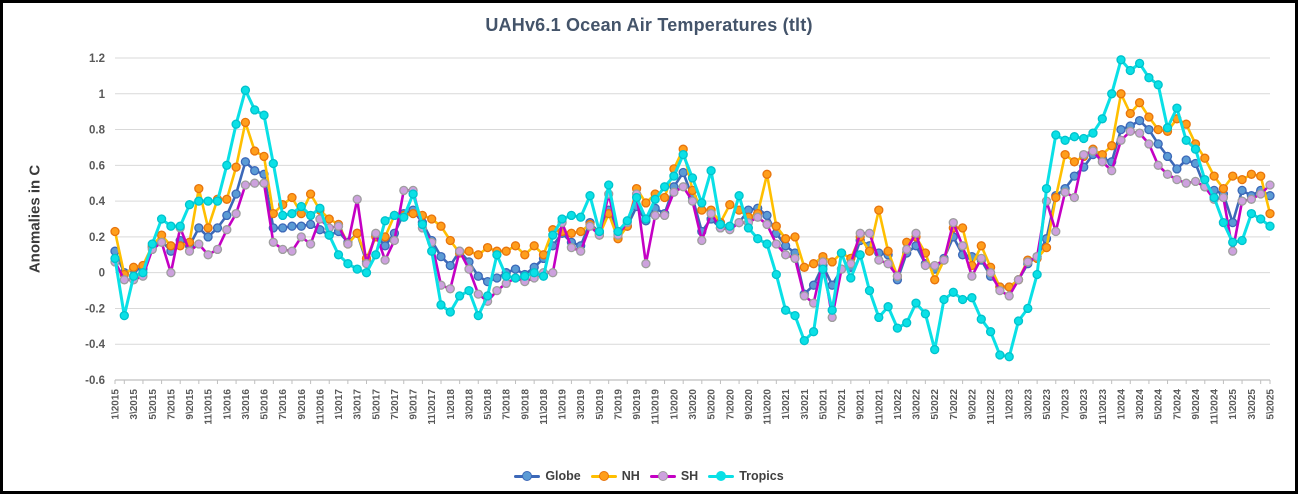  What do you see at coordinates (190, 404) in the screenshot?
I see `x-tick-label: 9\2015` at bounding box center [190, 404].